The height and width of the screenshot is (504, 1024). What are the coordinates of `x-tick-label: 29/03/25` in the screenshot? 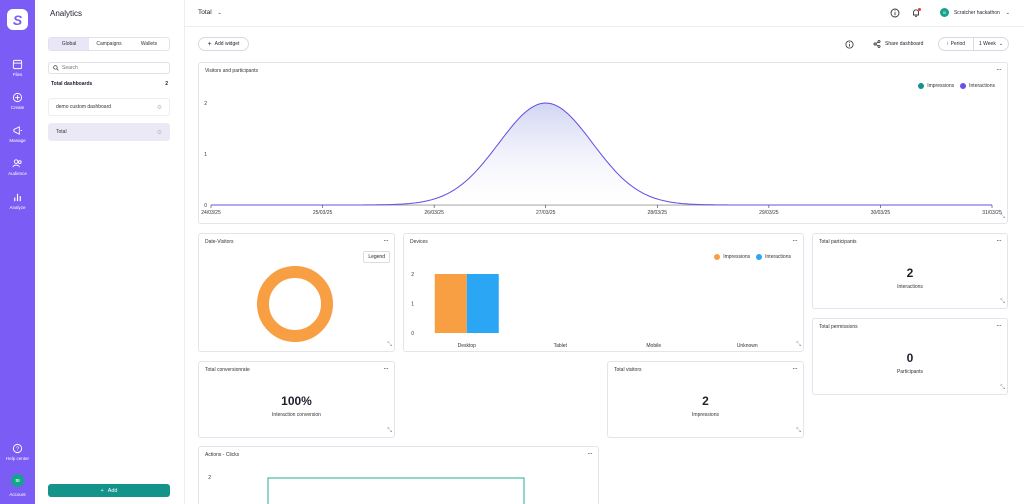 It's located at (769, 213).